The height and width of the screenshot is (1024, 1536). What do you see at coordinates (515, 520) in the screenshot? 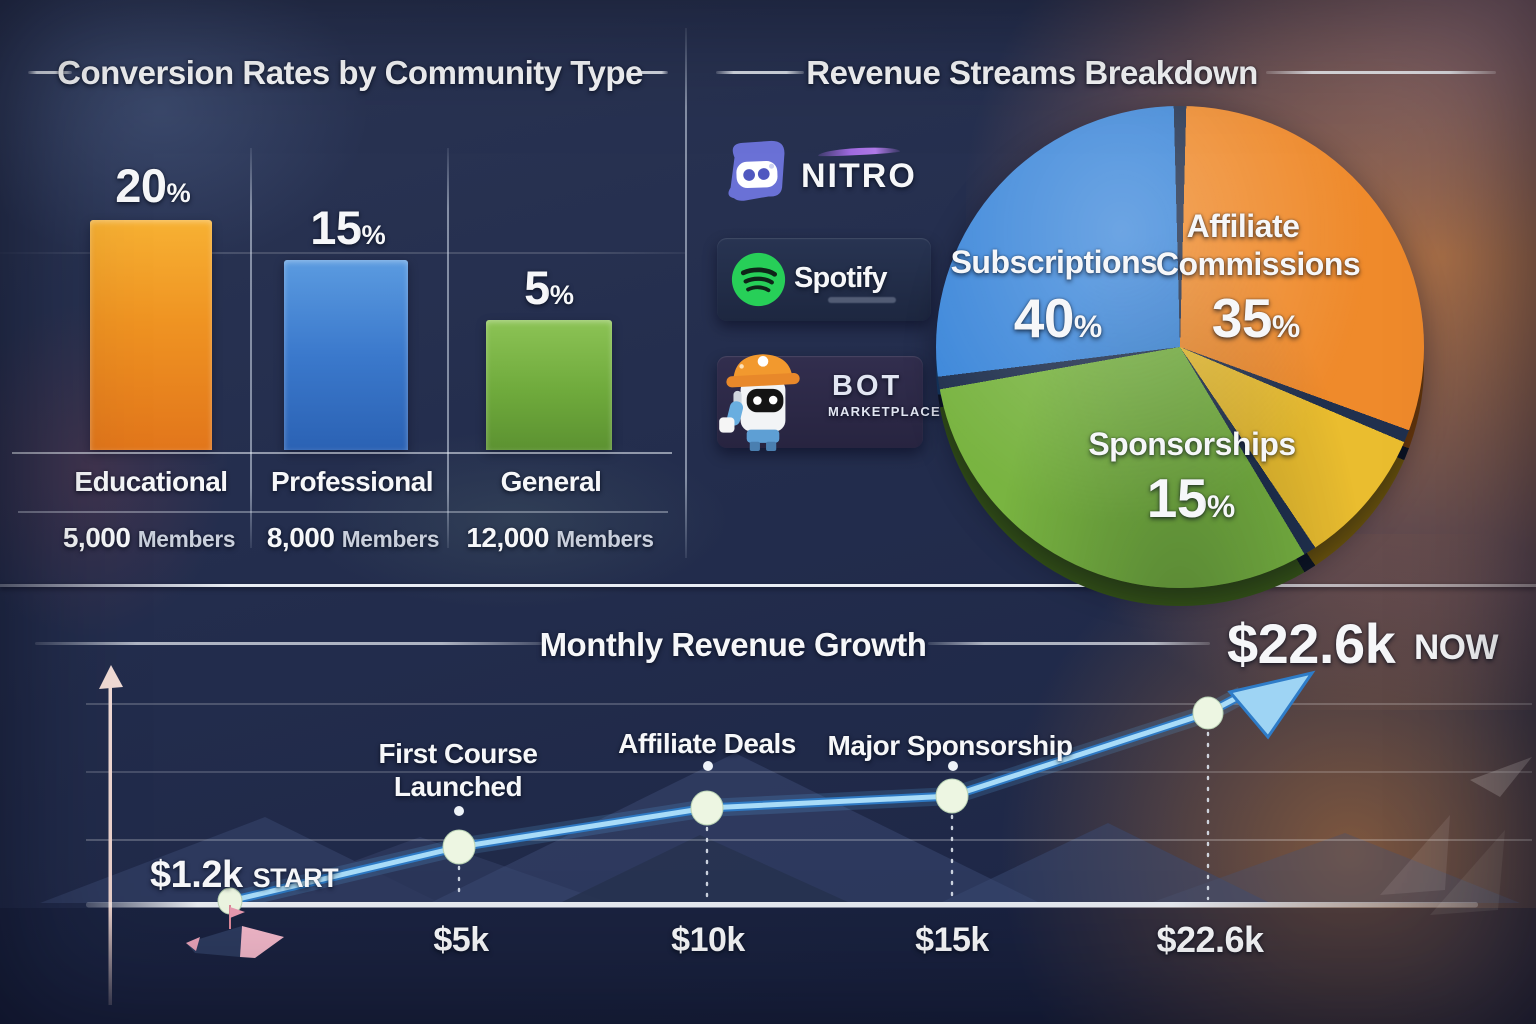
I see `bg-green-tint` at bounding box center [515, 520].